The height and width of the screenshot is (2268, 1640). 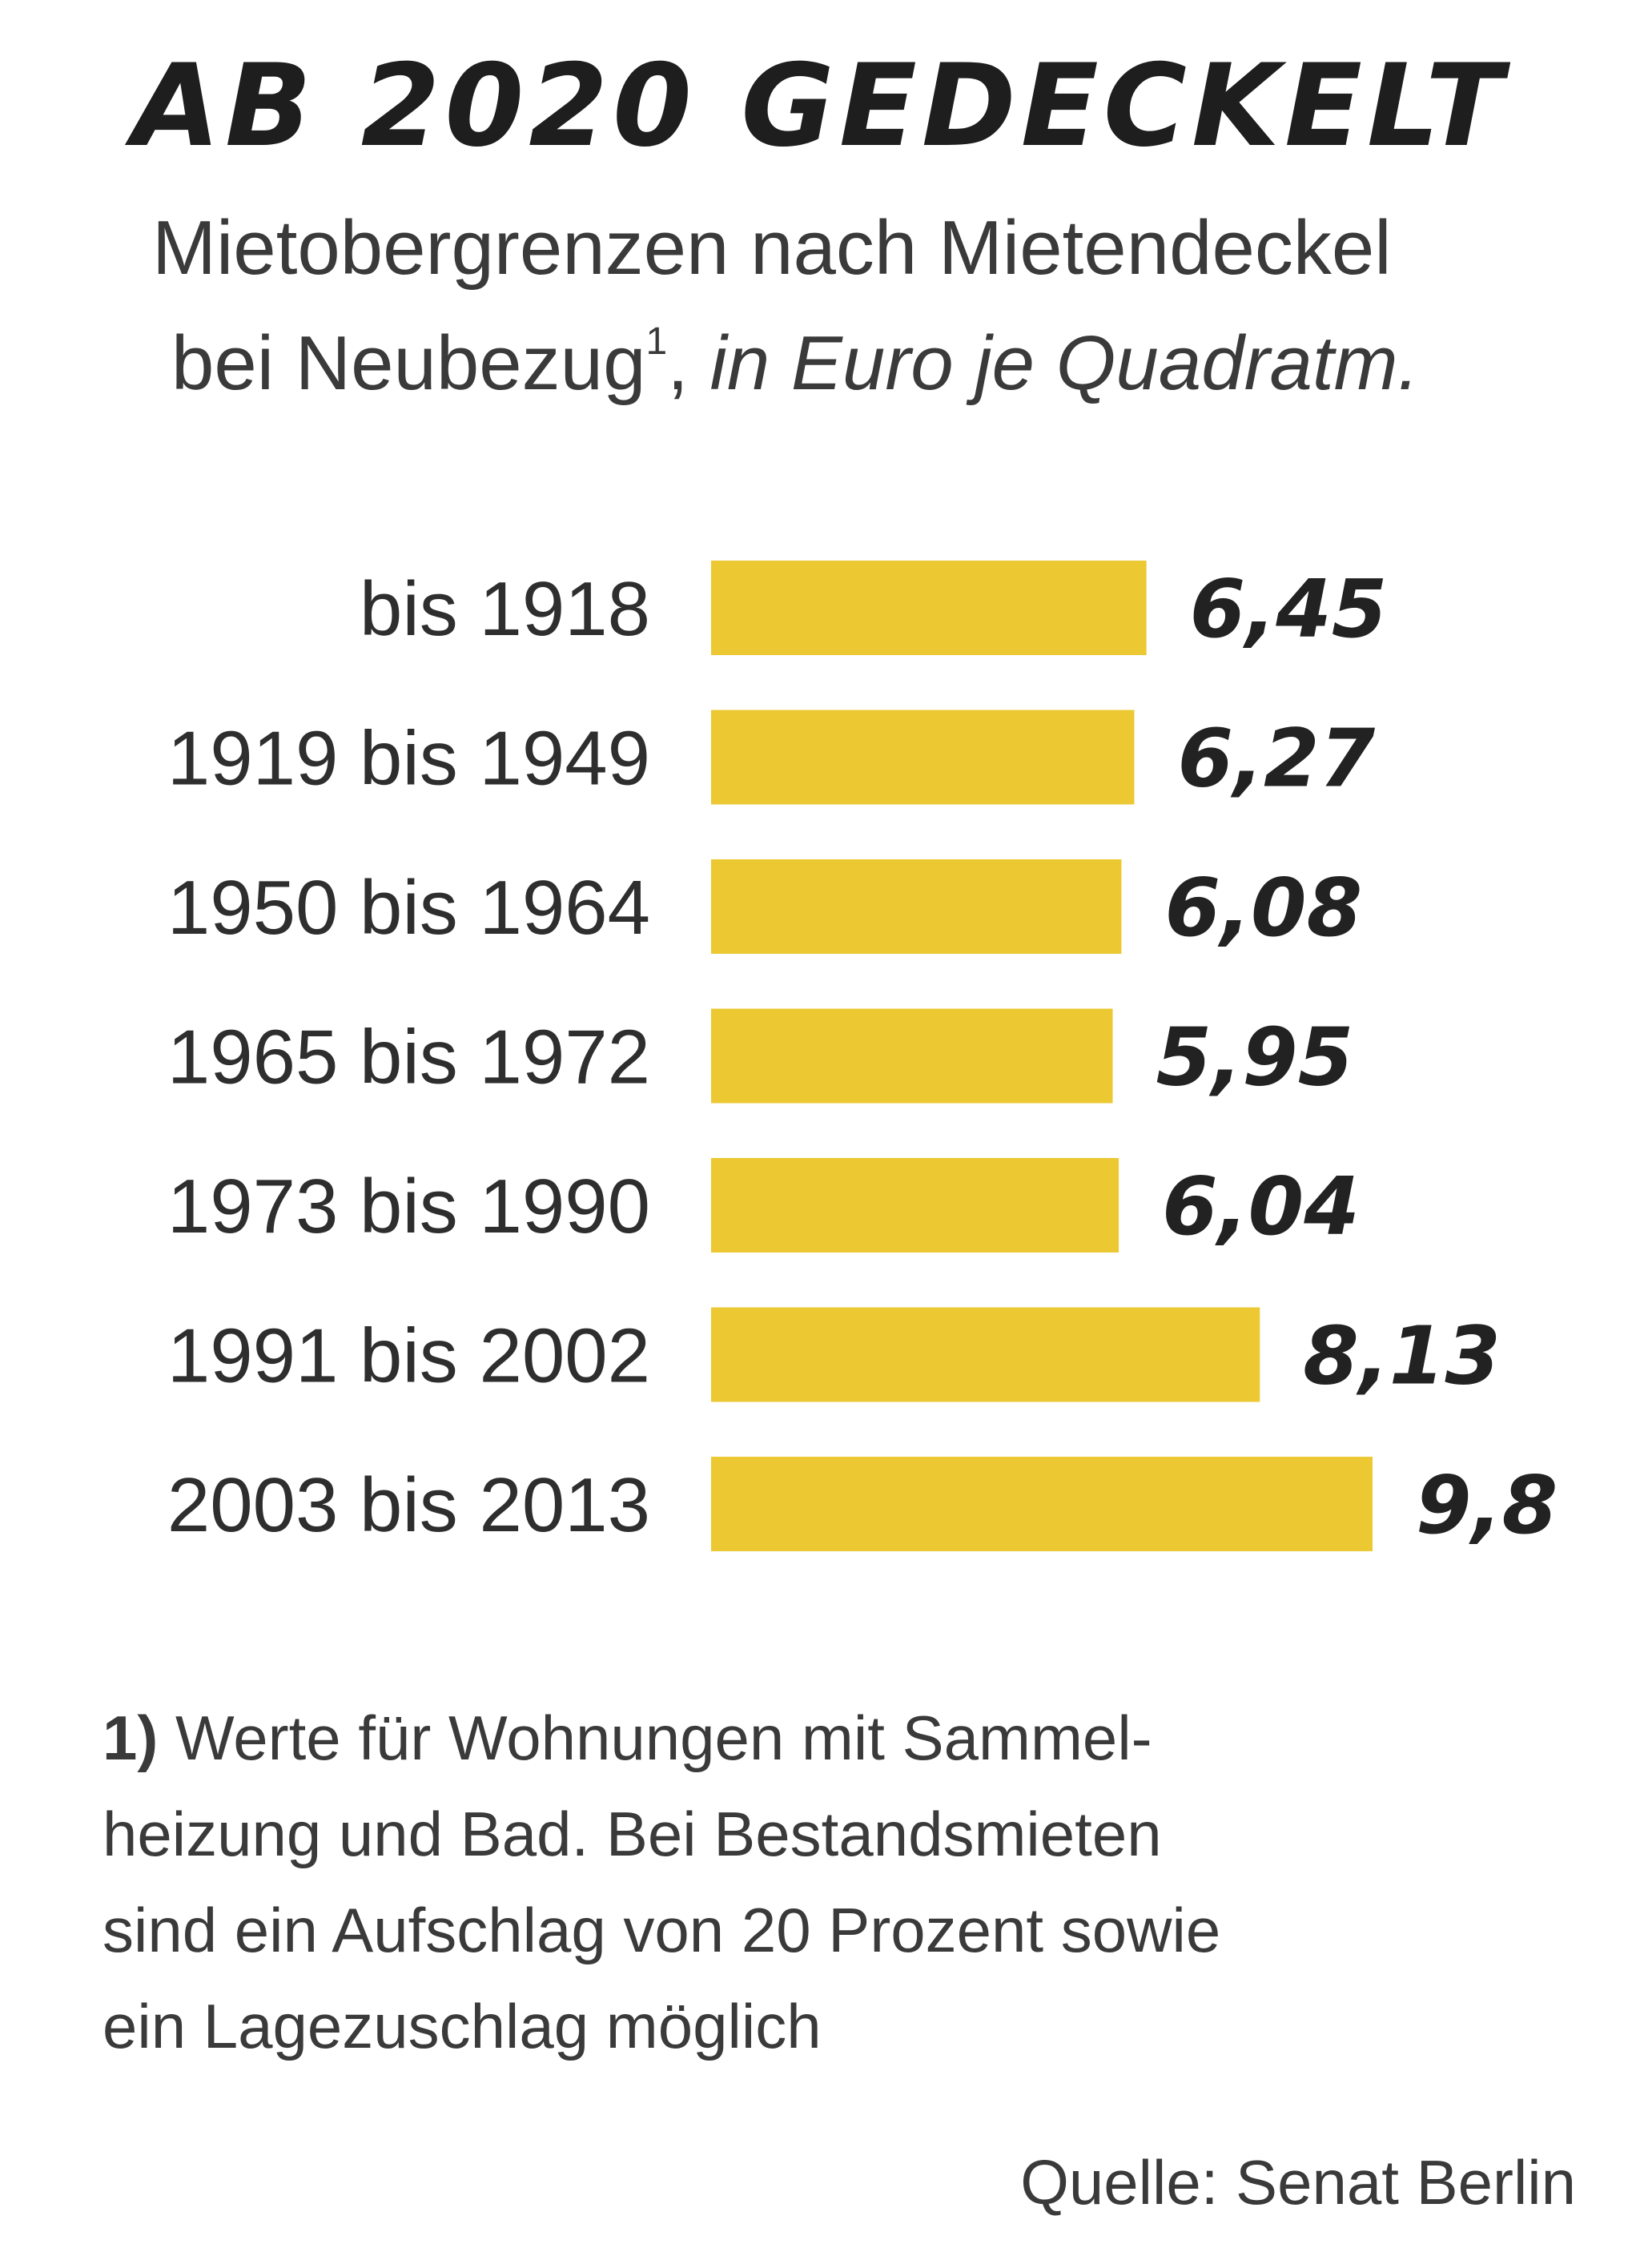 I want to click on footnote-line-2: heizung und Bad. Bei Bestandsmieten, so click(x=632, y=1834).